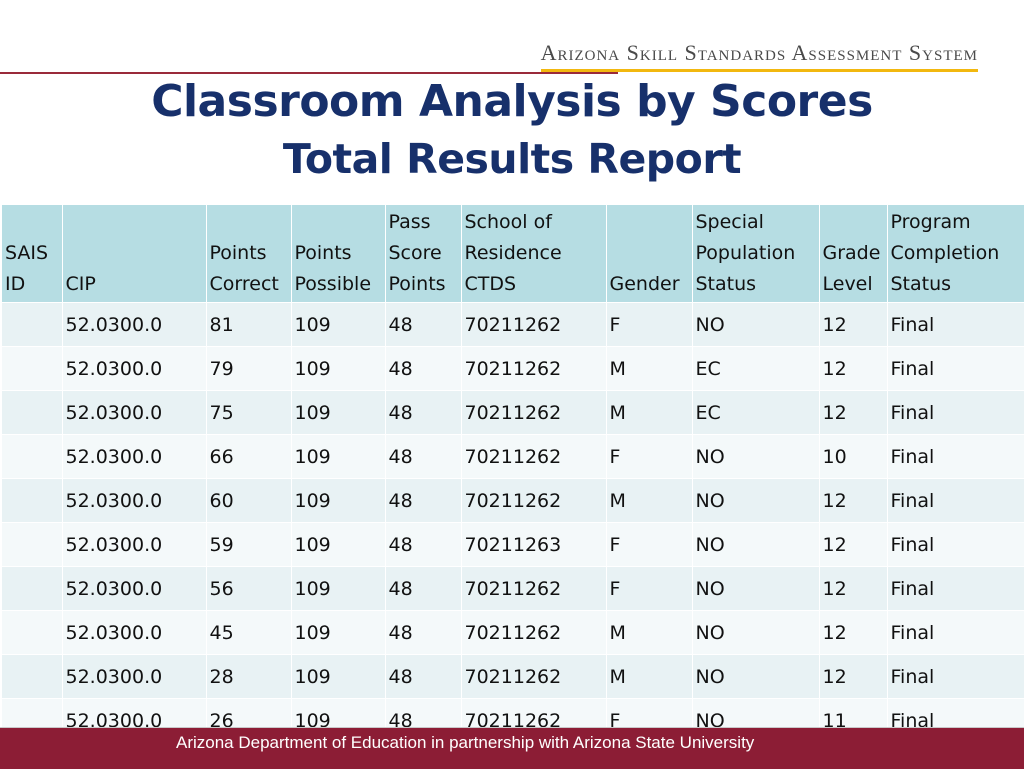  What do you see at coordinates (32, 254) in the screenshot?
I see `column-header: SAIS ID` at bounding box center [32, 254].